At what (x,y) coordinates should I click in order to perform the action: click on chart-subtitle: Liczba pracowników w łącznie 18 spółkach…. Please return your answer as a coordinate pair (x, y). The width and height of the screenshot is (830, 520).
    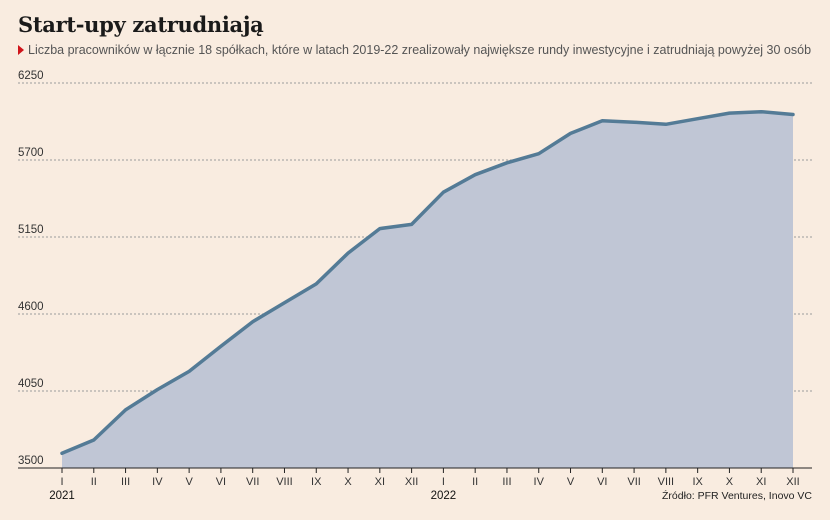
    Looking at the image, I should click on (414, 50).